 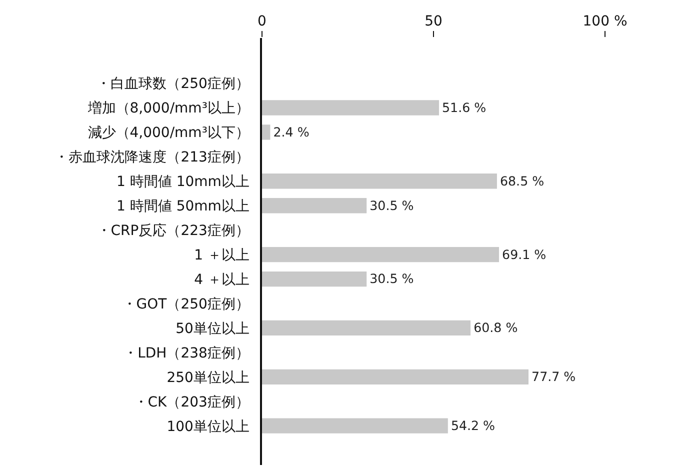 I want to click on y-tick-label: 250単位以上, so click(x=208, y=378).